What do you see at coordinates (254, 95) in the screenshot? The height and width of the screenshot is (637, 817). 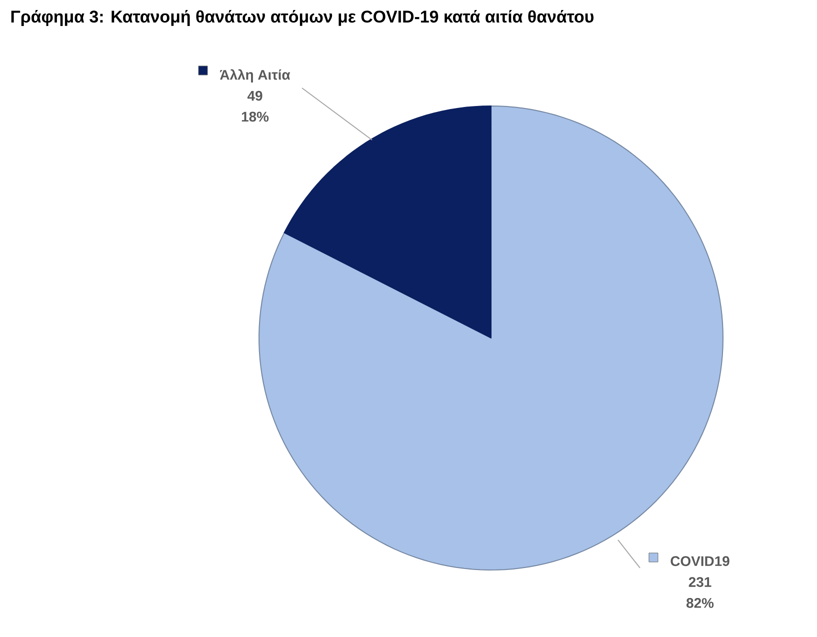 I see `data-label: 49` at bounding box center [254, 95].